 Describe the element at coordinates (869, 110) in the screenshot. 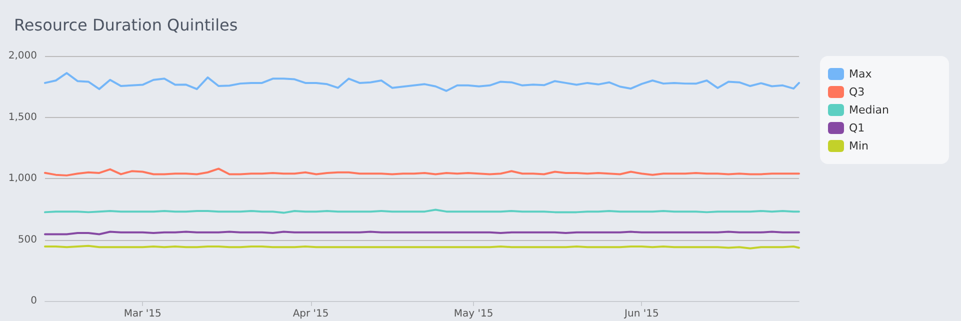

I see `legend-label: Median` at that location.